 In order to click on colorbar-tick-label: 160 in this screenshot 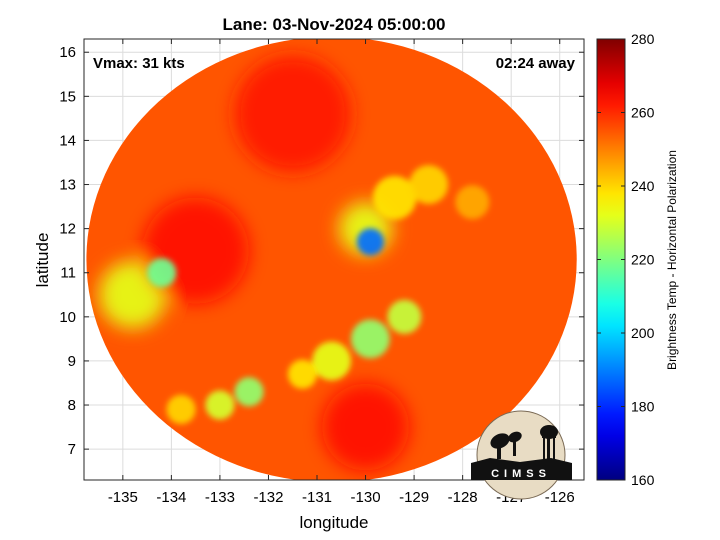, I will do `click(643, 480)`.